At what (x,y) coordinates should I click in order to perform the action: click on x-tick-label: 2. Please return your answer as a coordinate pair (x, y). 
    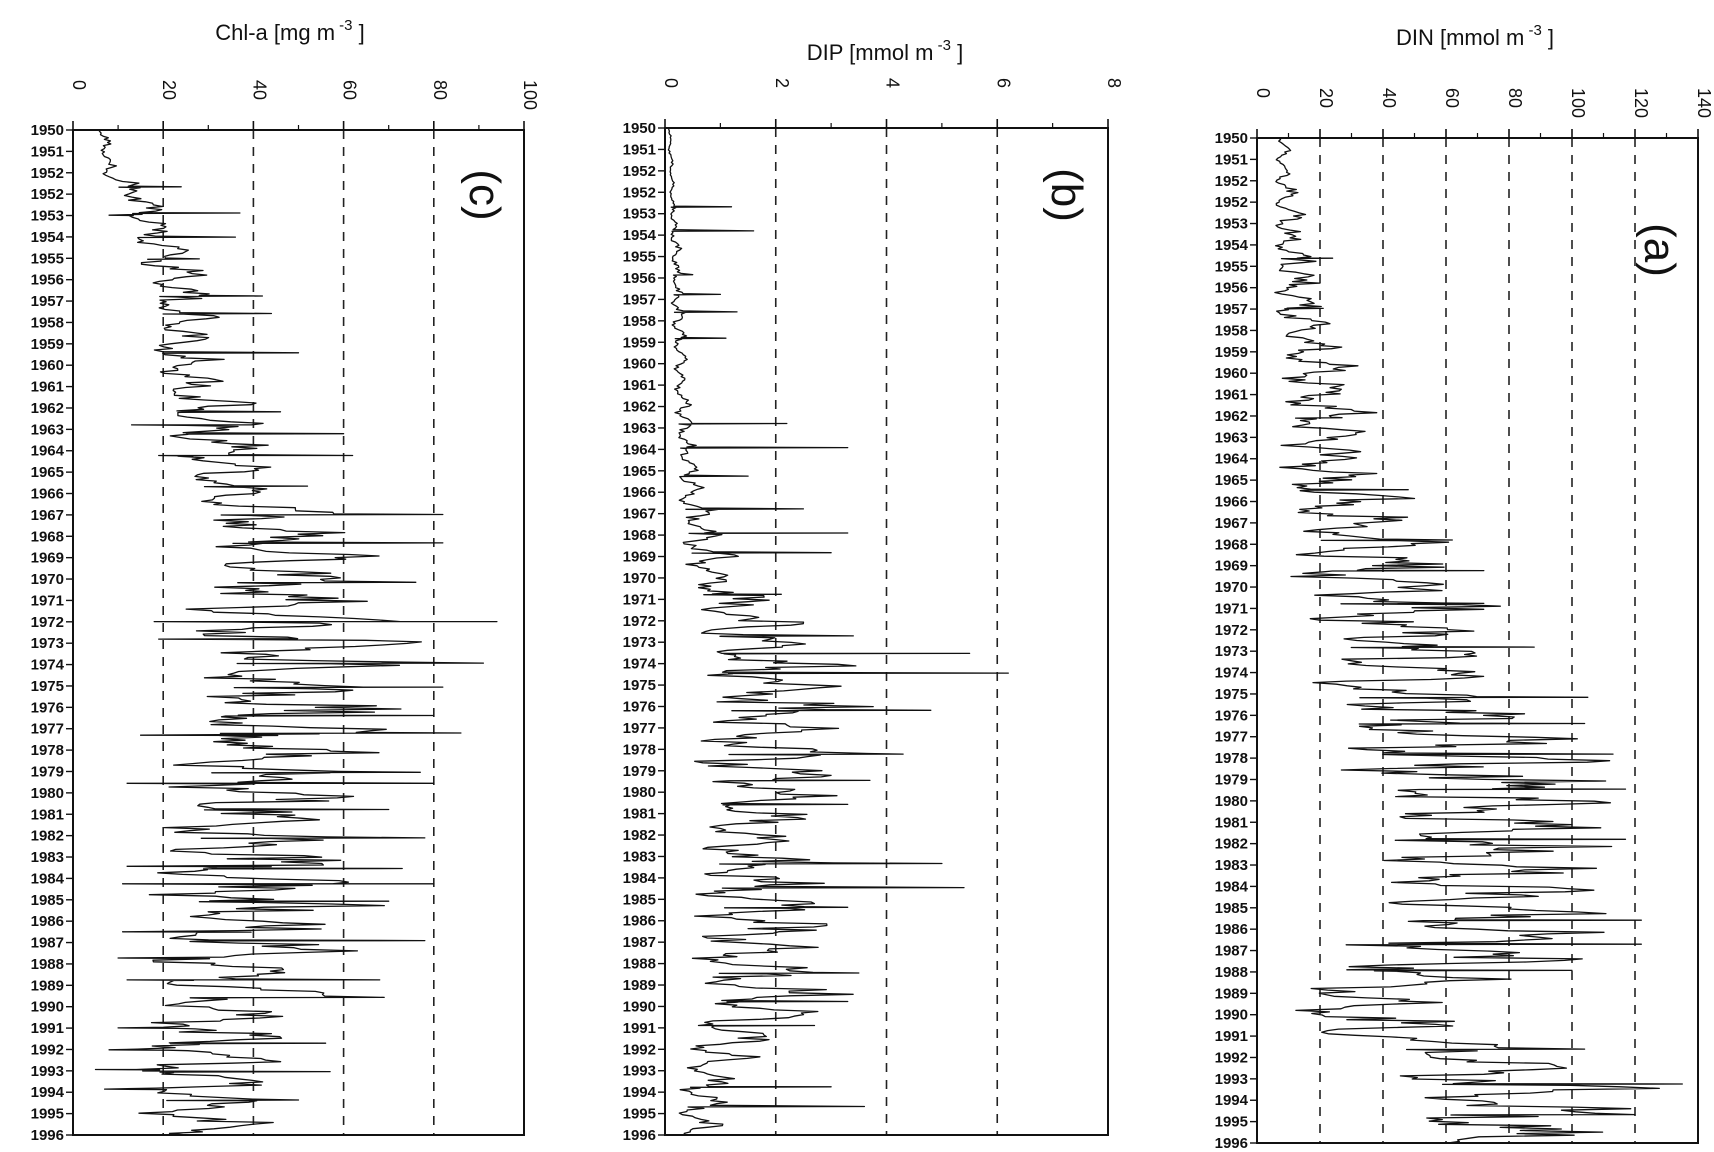
    Looking at the image, I should click on (782, 83).